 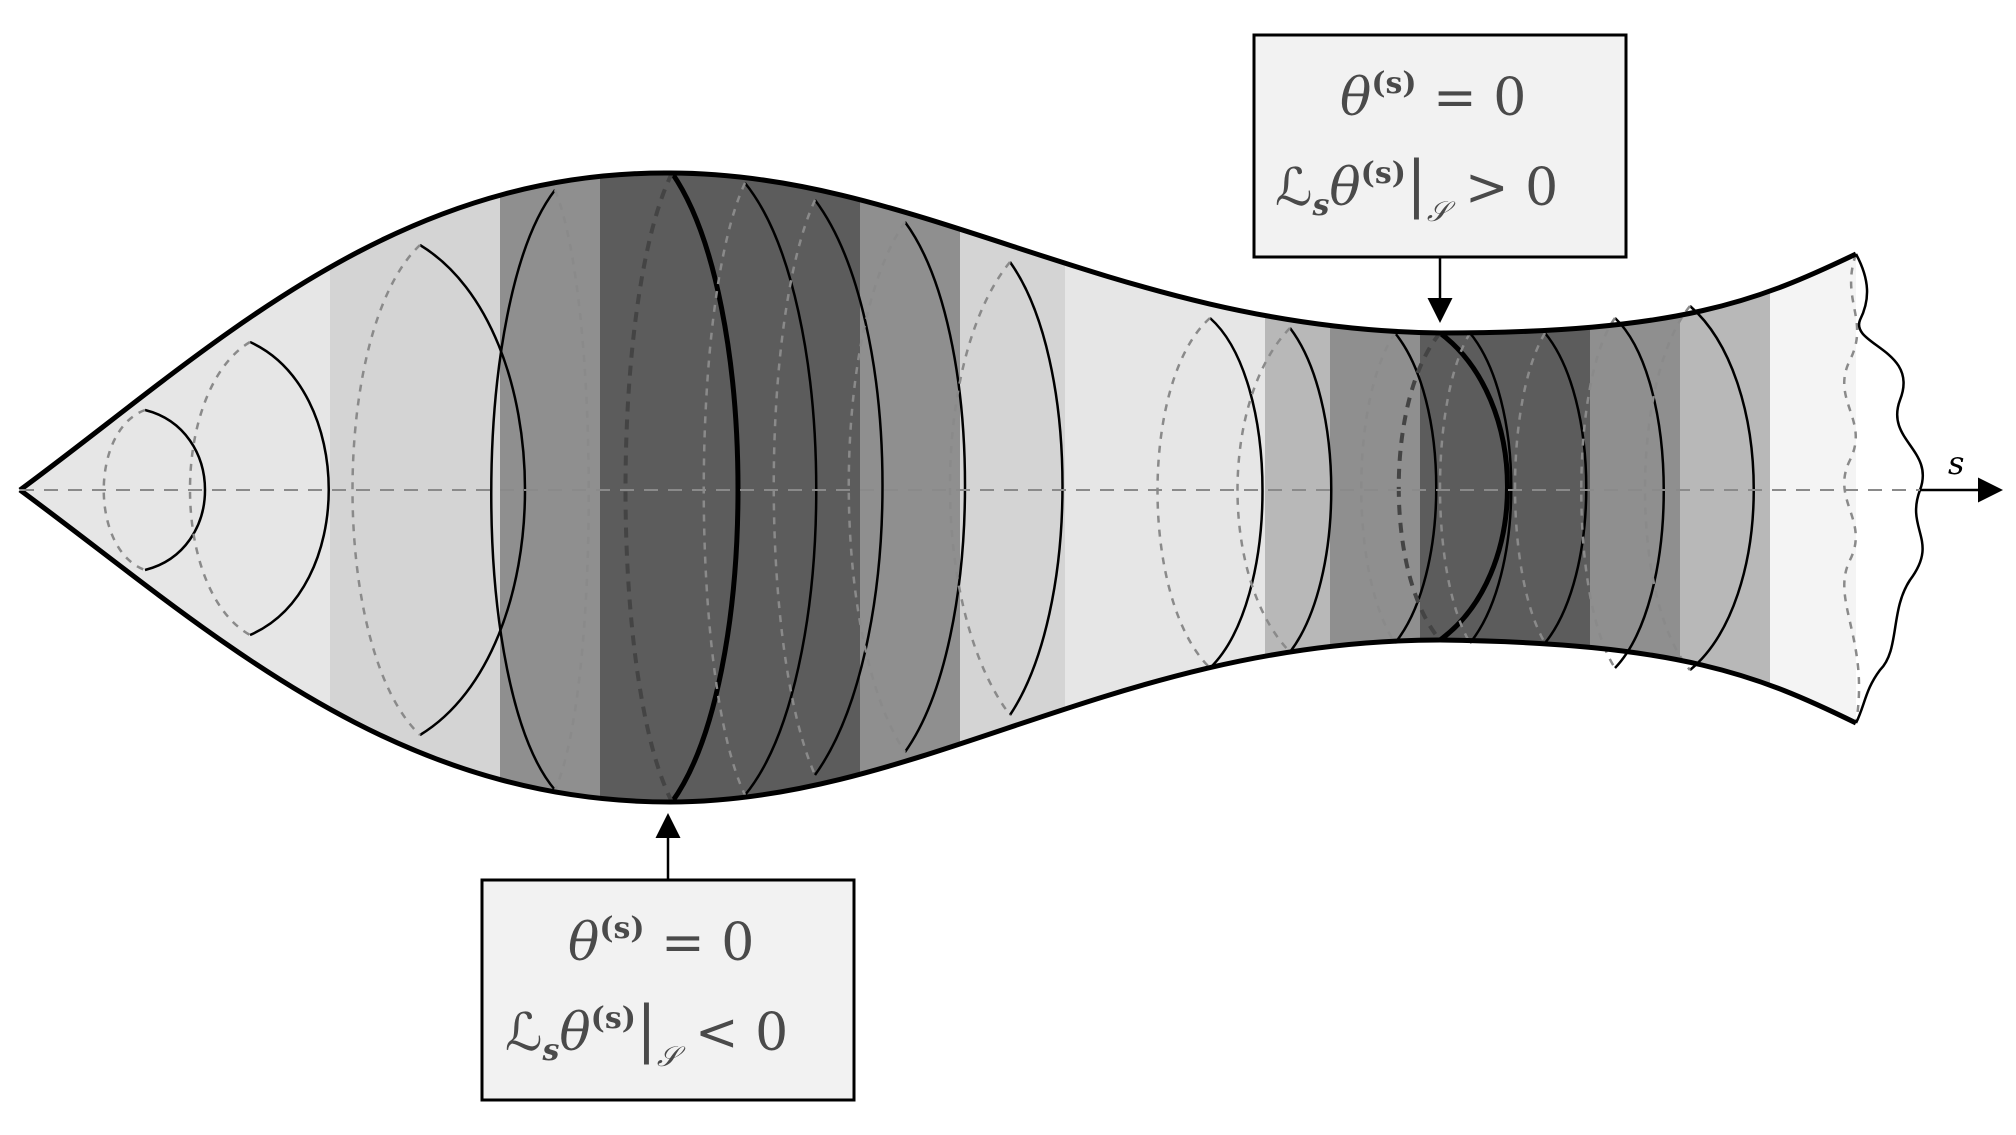 I want to click on bulge-condition-1: θ(s) = 0, so click(x=661, y=942).